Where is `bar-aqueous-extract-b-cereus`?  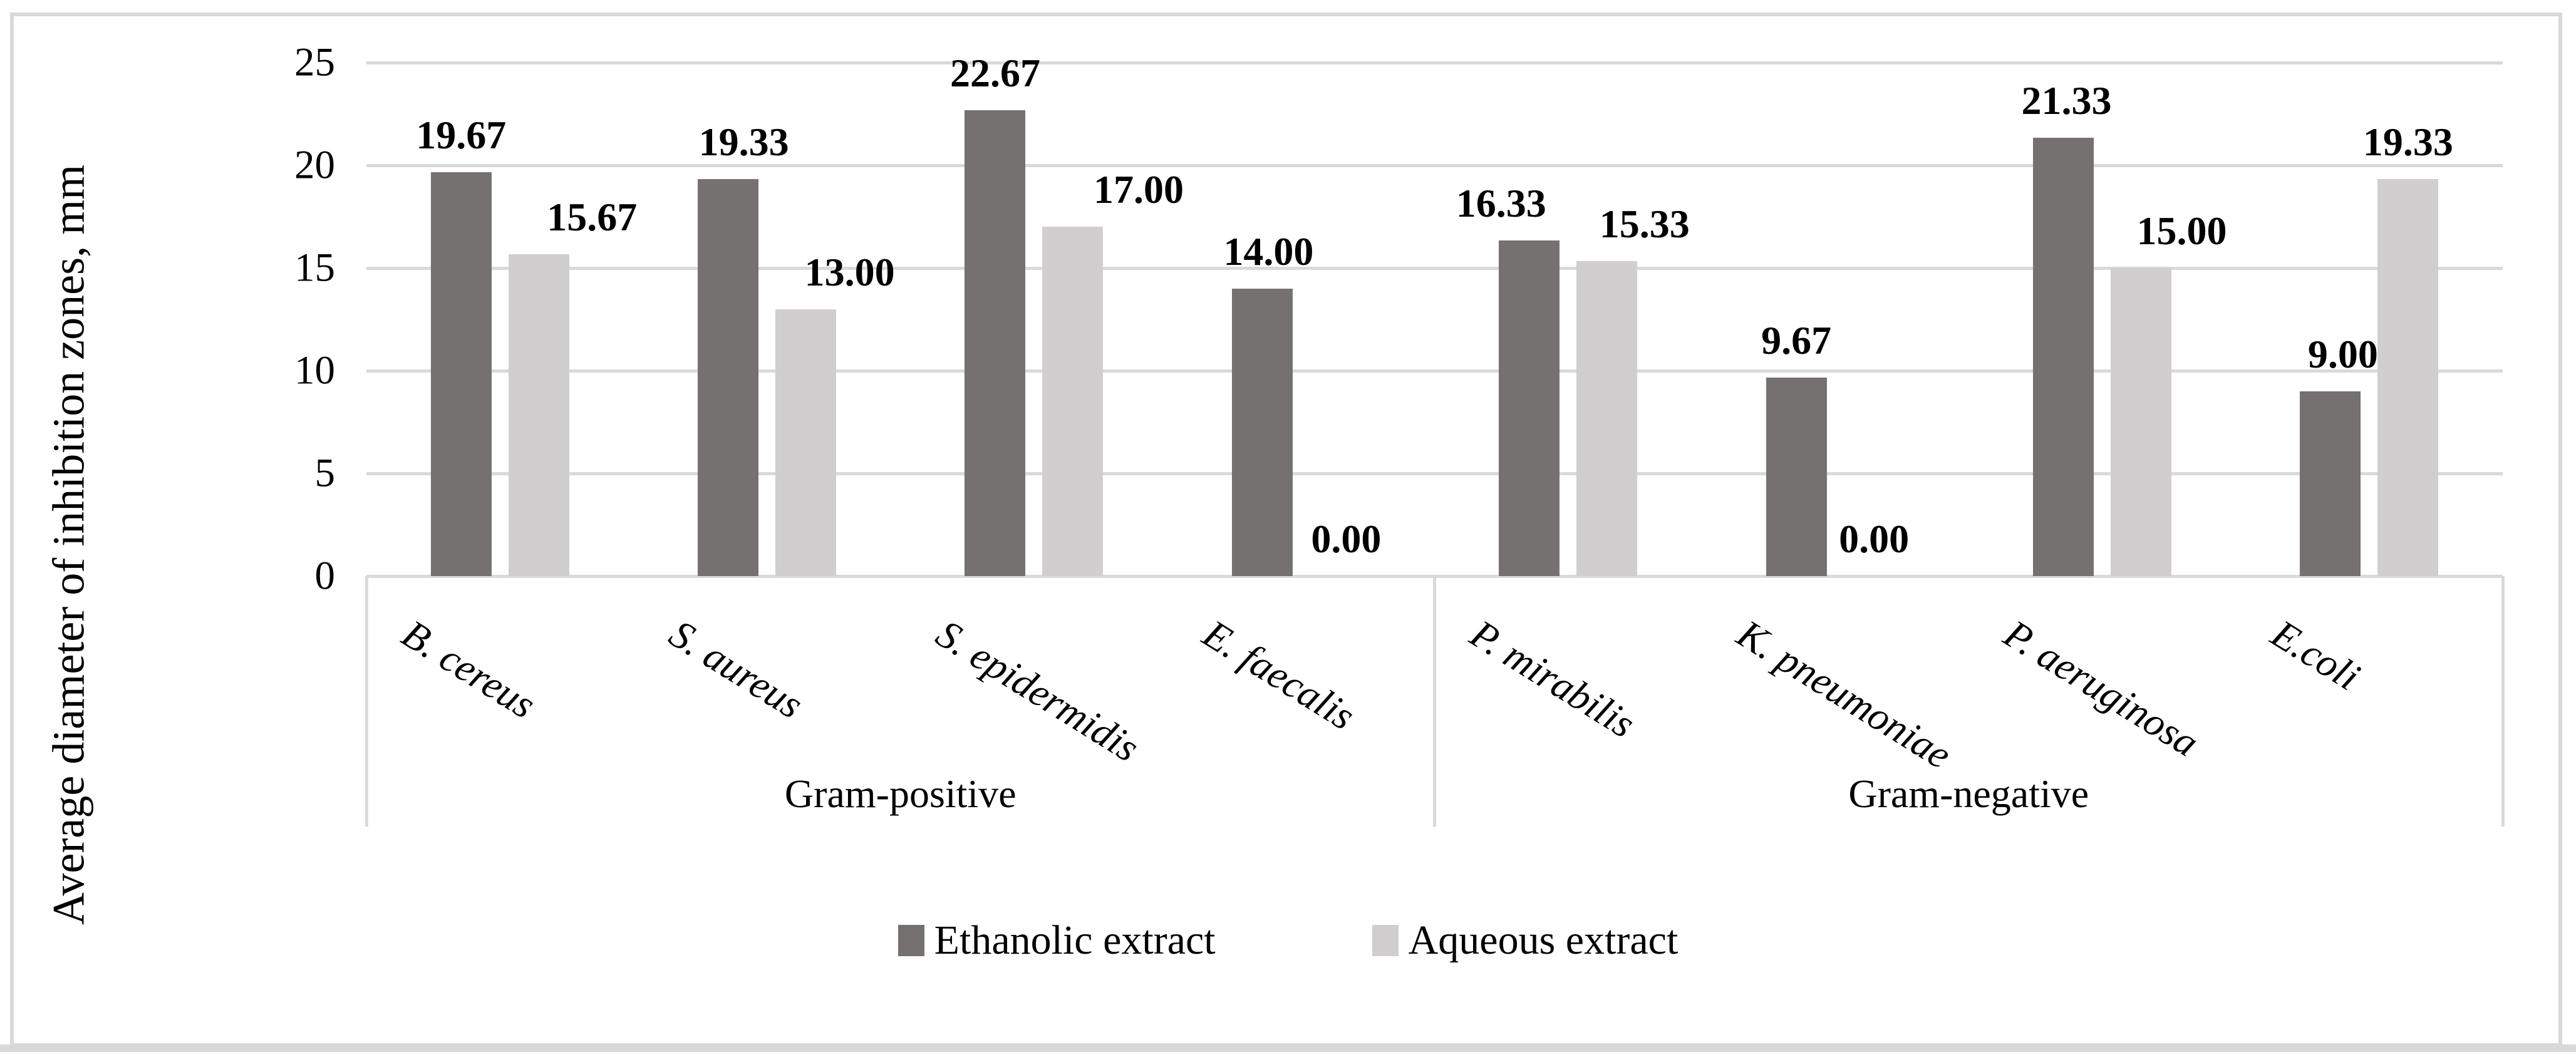
bar-aqueous-extract-b-cereus is located at coordinates (538, 415).